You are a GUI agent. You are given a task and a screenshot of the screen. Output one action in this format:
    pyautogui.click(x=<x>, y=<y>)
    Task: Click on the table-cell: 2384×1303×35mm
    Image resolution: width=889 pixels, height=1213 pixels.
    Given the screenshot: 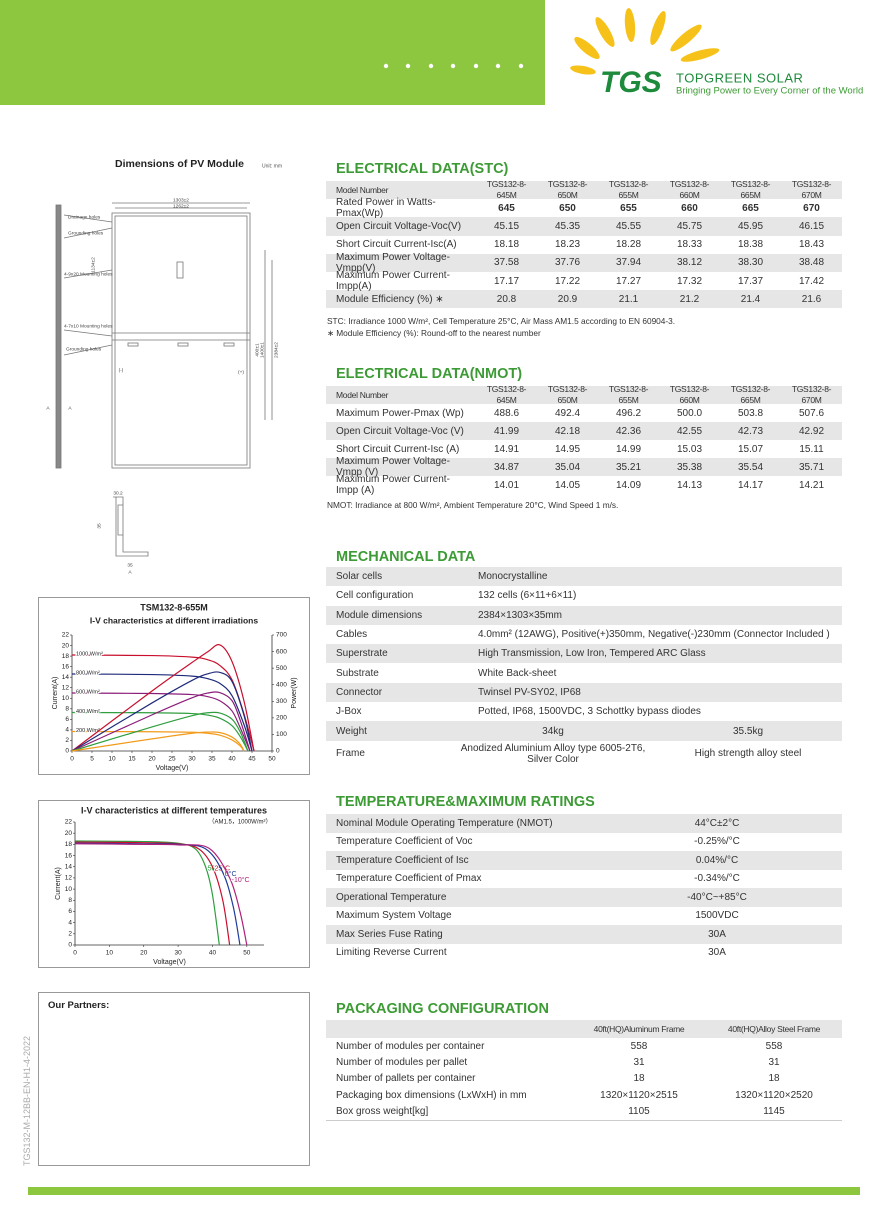 What is the action you would take?
    pyautogui.click(x=520, y=615)
    